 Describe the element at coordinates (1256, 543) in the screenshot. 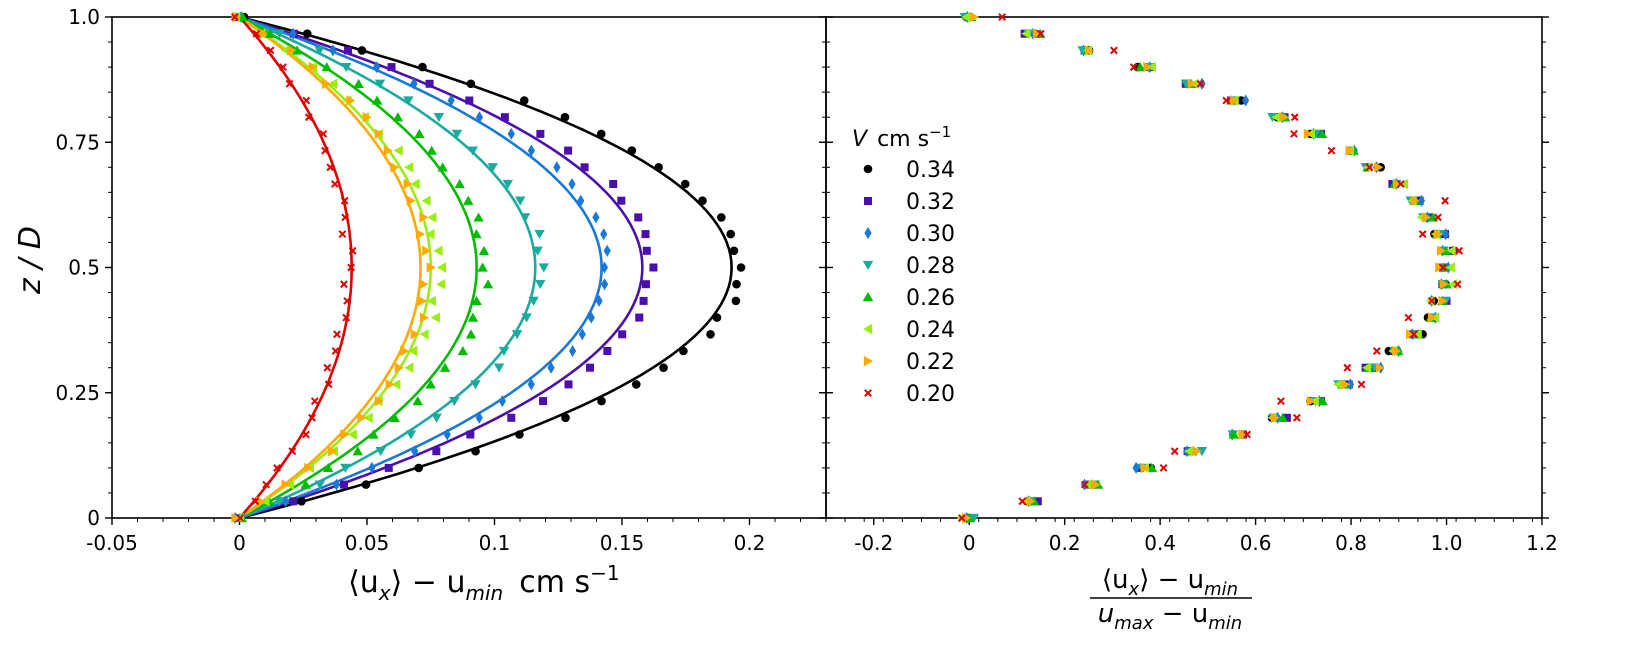

I see `x-tick-label: 0.6` at that location.